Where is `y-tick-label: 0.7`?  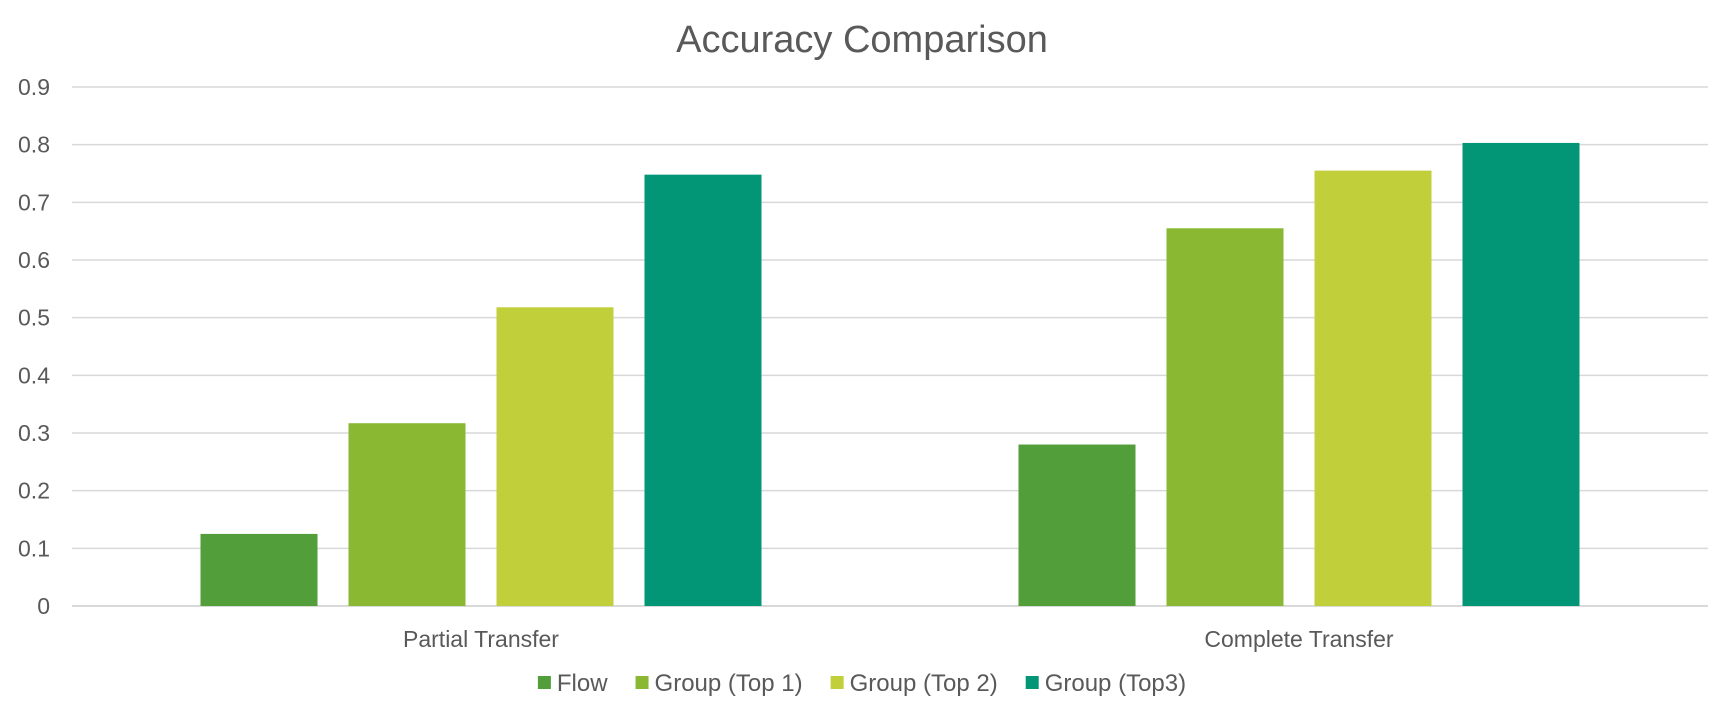
y-tick-label: 0.7 is located at coordinates (34, 202).